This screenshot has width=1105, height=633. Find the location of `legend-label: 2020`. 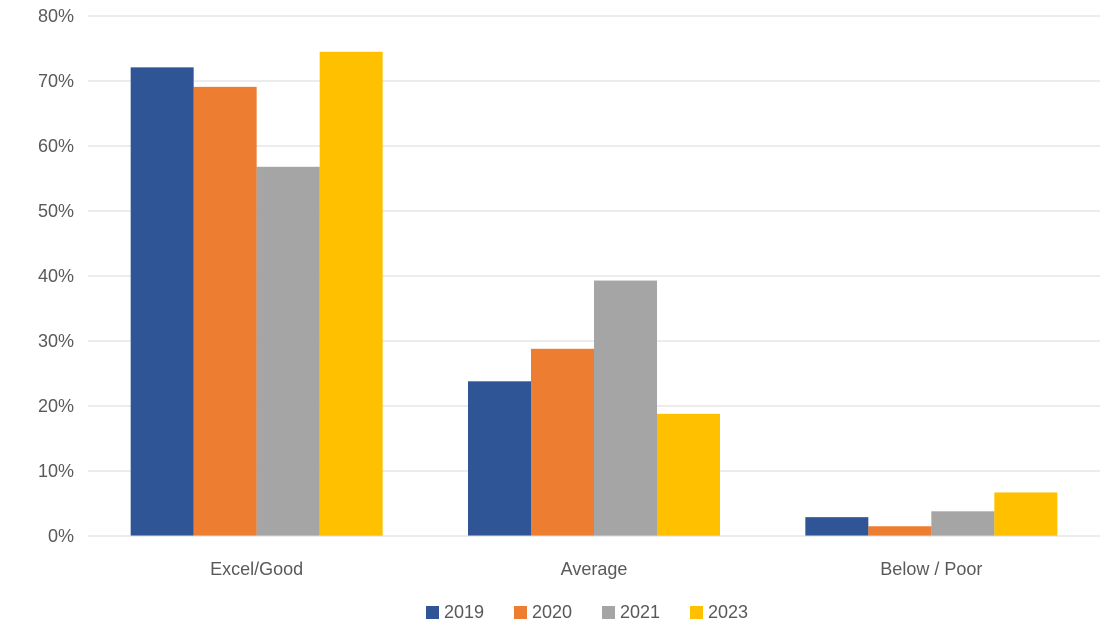

legend-label: 2020 is located at coordinates (552, 612).